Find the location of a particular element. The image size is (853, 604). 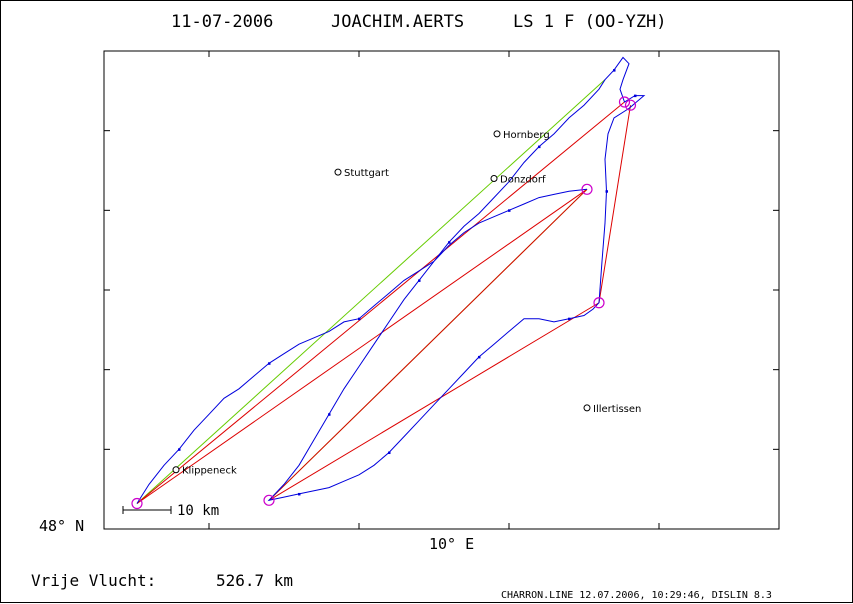

chart-title-pilot: JOACHIM.AERTS is located at coordinates (397, 22).